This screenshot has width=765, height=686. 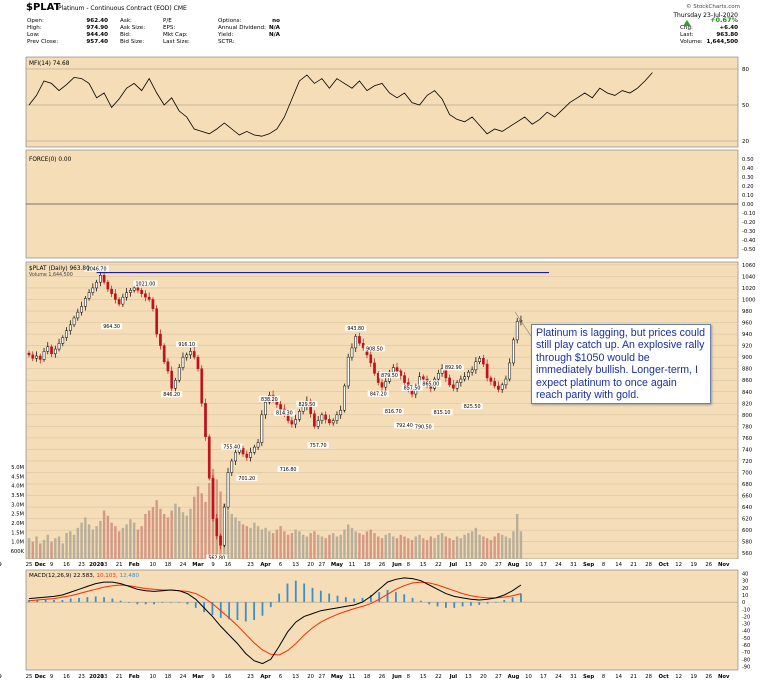 I want to click on price-tick-label: 920, so click(x=747, y=347).